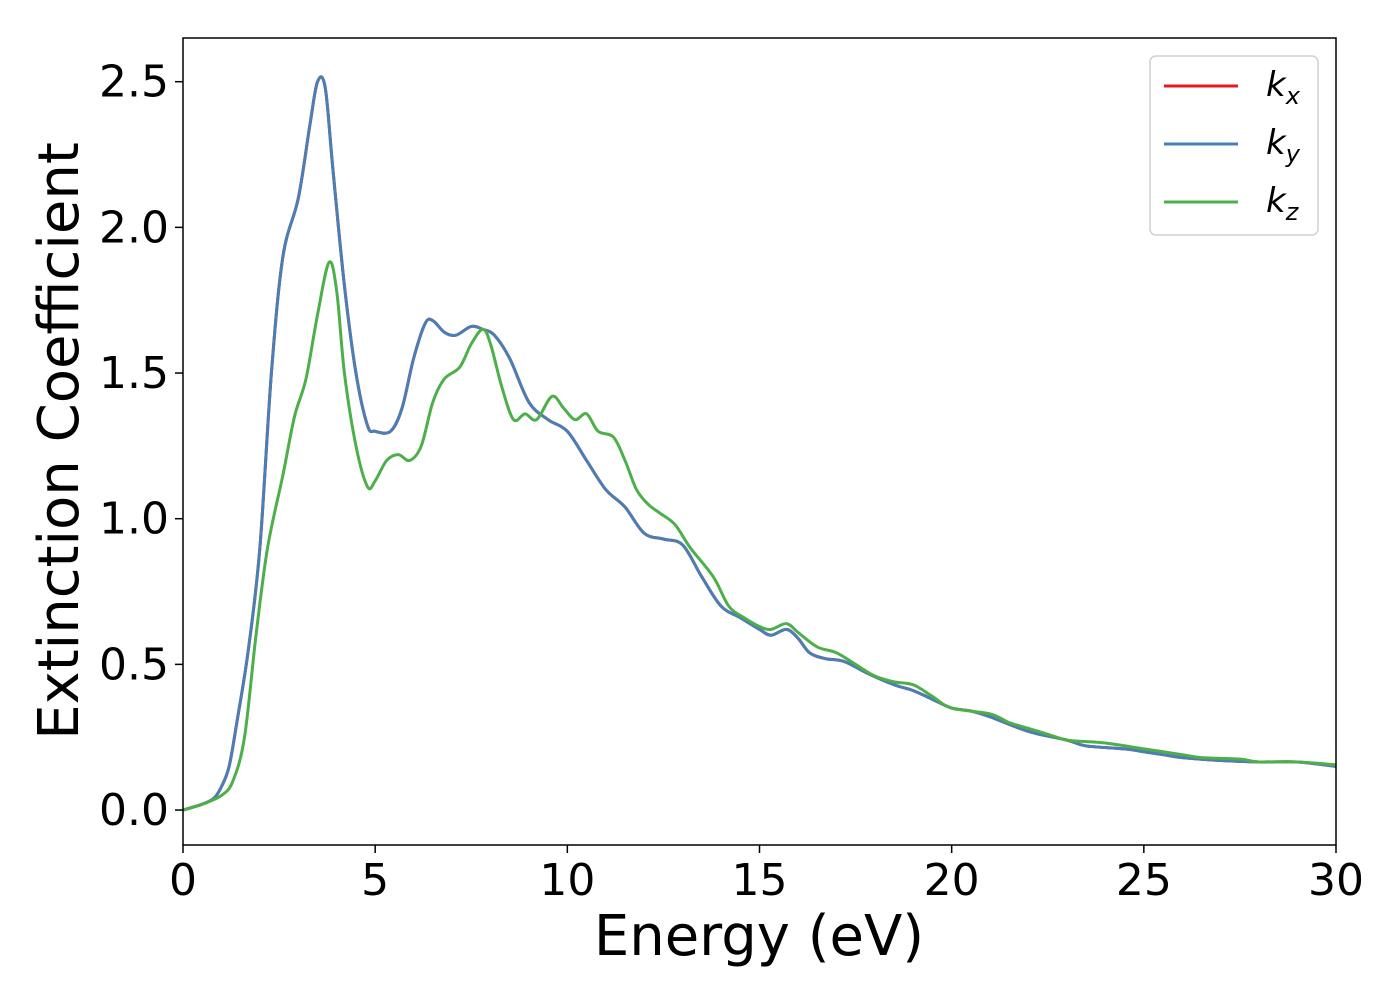 The width and height of the screenshot is (1400, 1000). Describe the element at coordinates (759, 936) in the screenshot. I see `x-axis-label: Energy (eV)` at that location.